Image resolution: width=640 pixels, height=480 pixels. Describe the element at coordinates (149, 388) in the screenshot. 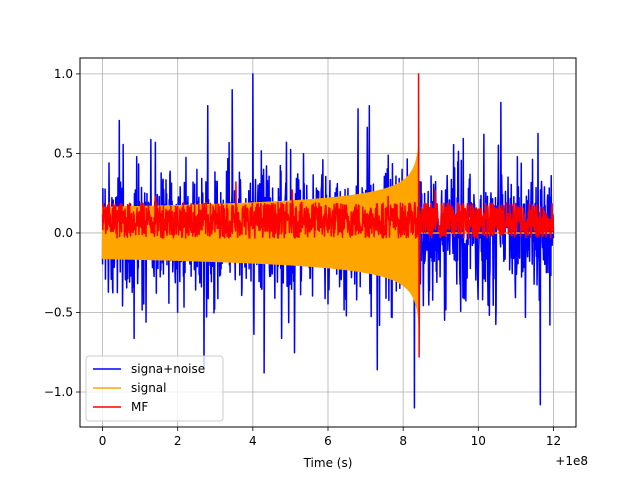

I see `legend-label: signal` at that location.